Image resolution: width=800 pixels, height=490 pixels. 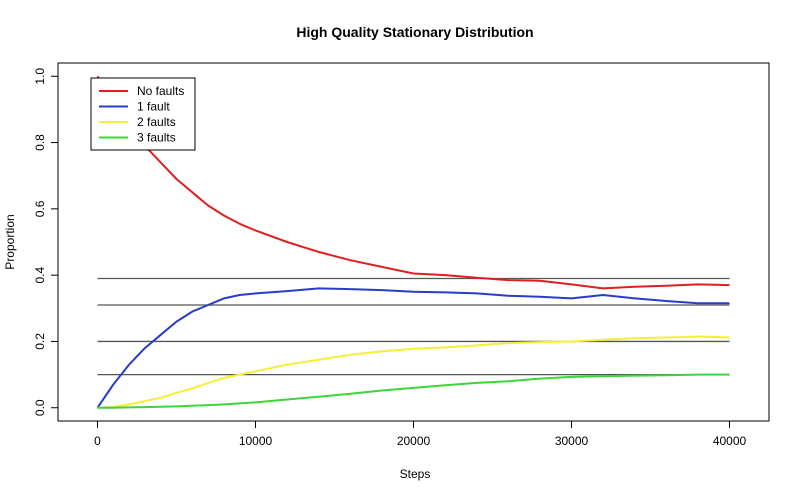 What do you see at coordinates (414, 441) in the screenshot?
I see `x-tick-label: 20000` at bounding box center [414, 441].